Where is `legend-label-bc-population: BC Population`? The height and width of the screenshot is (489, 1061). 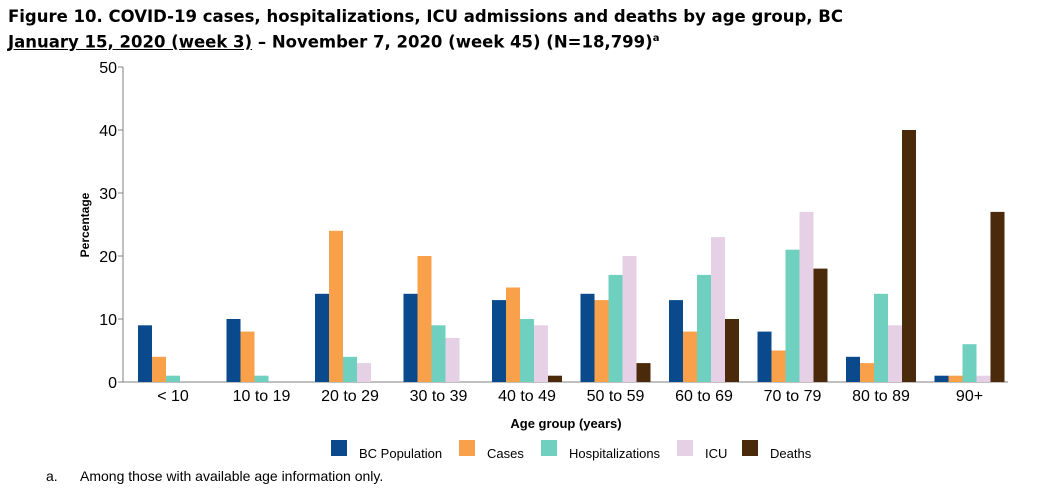 legend-label-bc-population: BC Population is located at coordinates (400, 453).